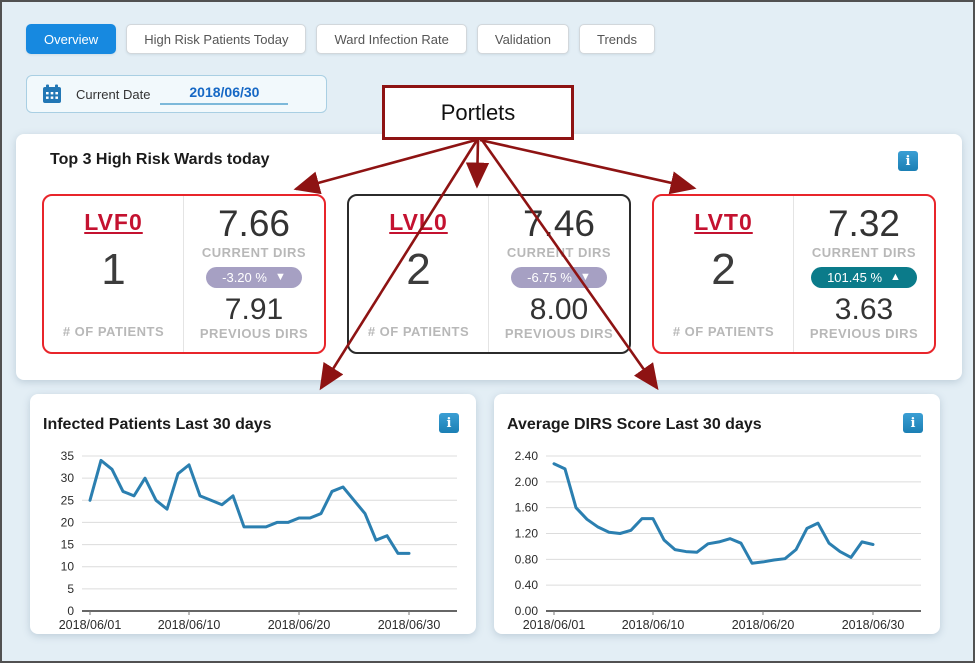 Image resolution: width=975 pixels, height=663 pixels. What do you see at coordinates (160, 159) in the screenshot?
I see `wards-panel-title: Top 3 High Risk Wards today` at bounding box center [160, 159].